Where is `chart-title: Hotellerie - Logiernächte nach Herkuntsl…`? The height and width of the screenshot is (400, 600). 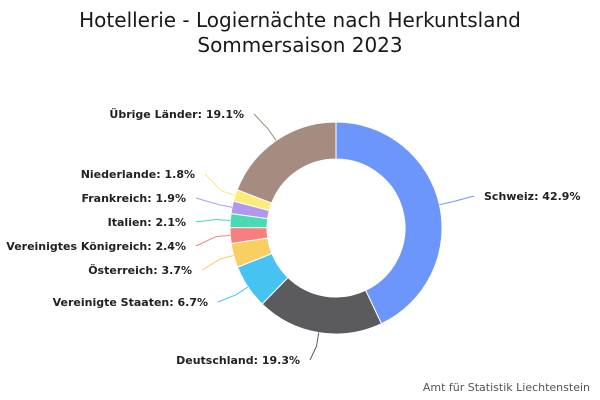
chart-title: Hotellerie - Logiernächte nach Herkuntsl… is located at coordinates (300, 20).